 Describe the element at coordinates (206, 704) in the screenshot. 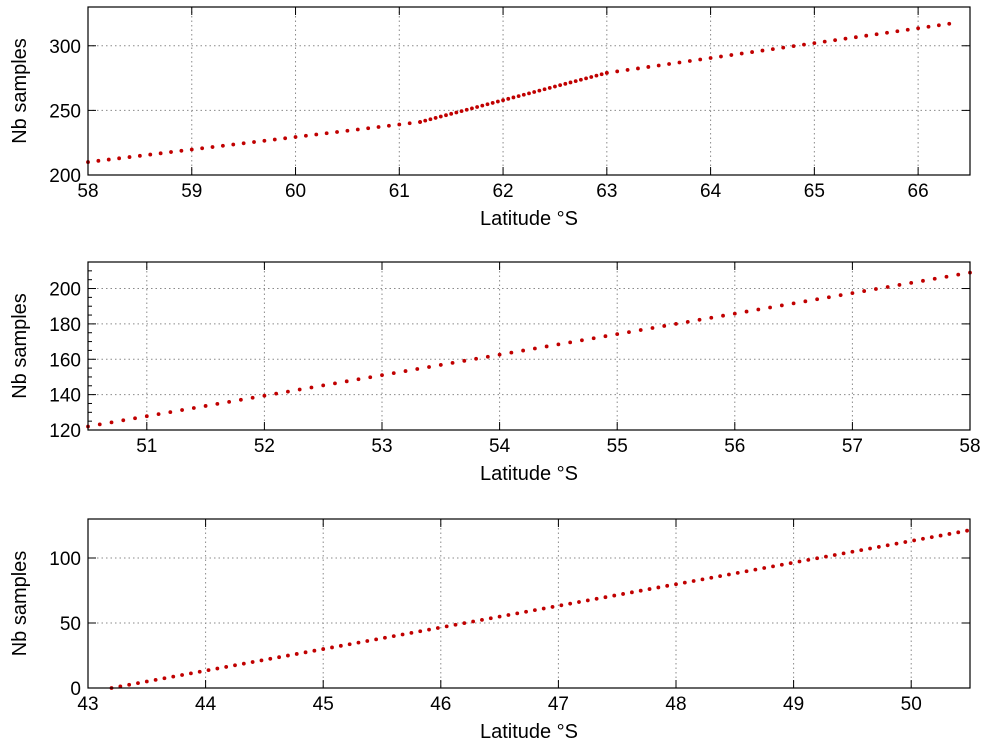

I see `x-tick-label: 44` at that location.